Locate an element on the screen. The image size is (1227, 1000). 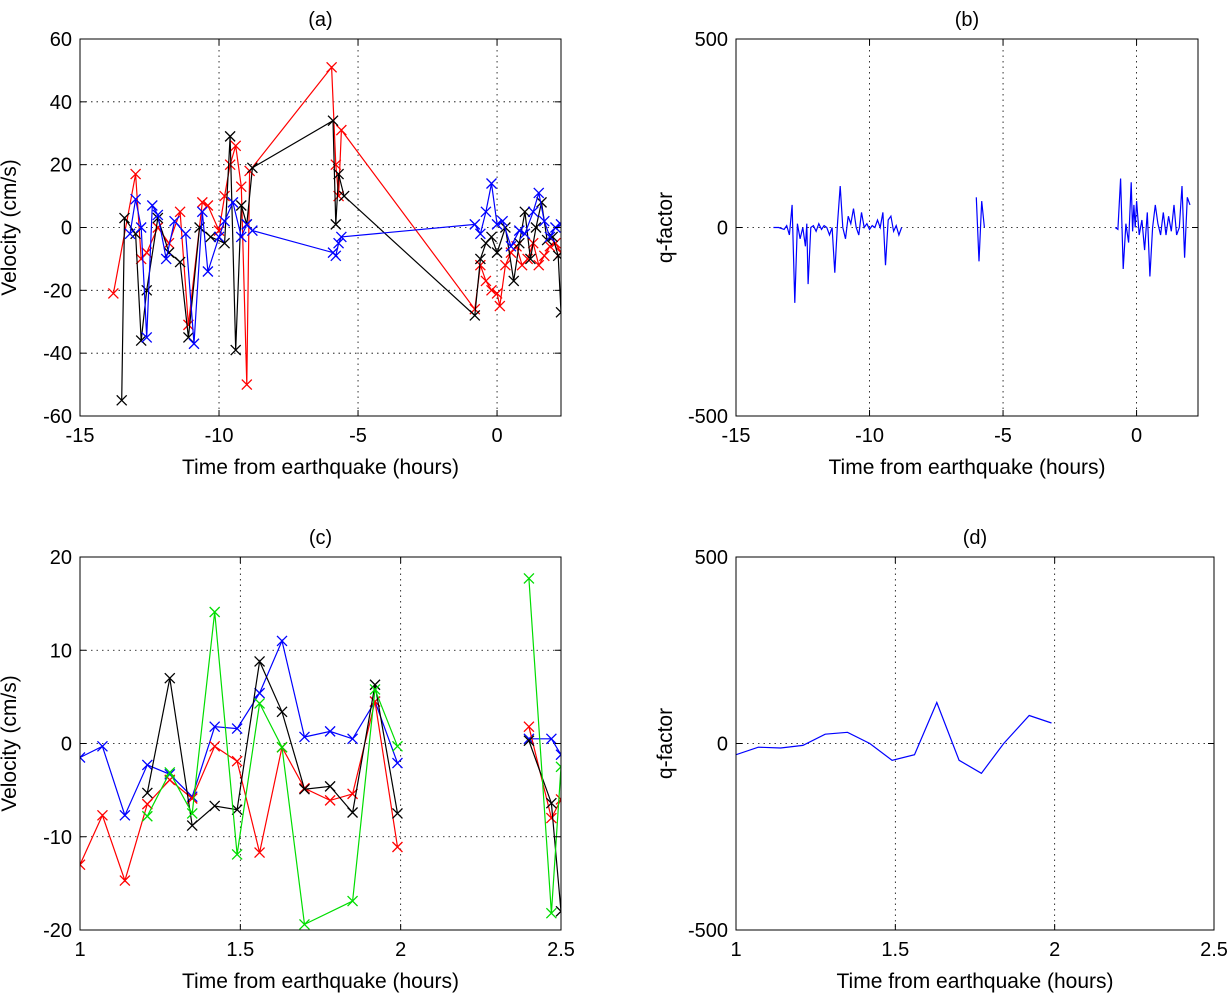
x-tick-label: 1.5 is located at coordinates (240, 950).